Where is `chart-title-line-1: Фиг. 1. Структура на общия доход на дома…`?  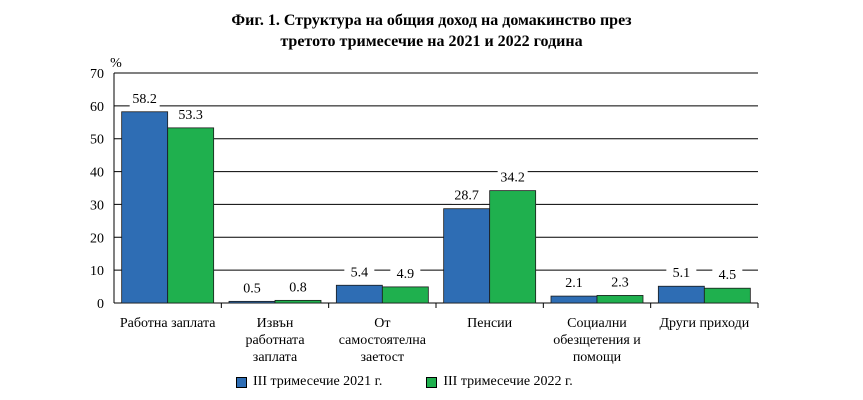 chart-title-line-1: Фиг. 1. Структура на общия доход на дома… is located at coordinates (431, 20).